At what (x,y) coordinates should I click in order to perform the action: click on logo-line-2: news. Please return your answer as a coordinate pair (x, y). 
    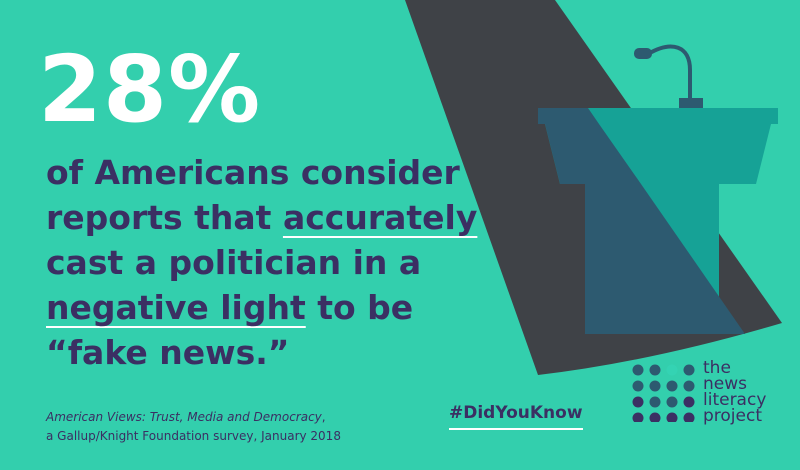
    Looking at the image, I should click on (725, 384).